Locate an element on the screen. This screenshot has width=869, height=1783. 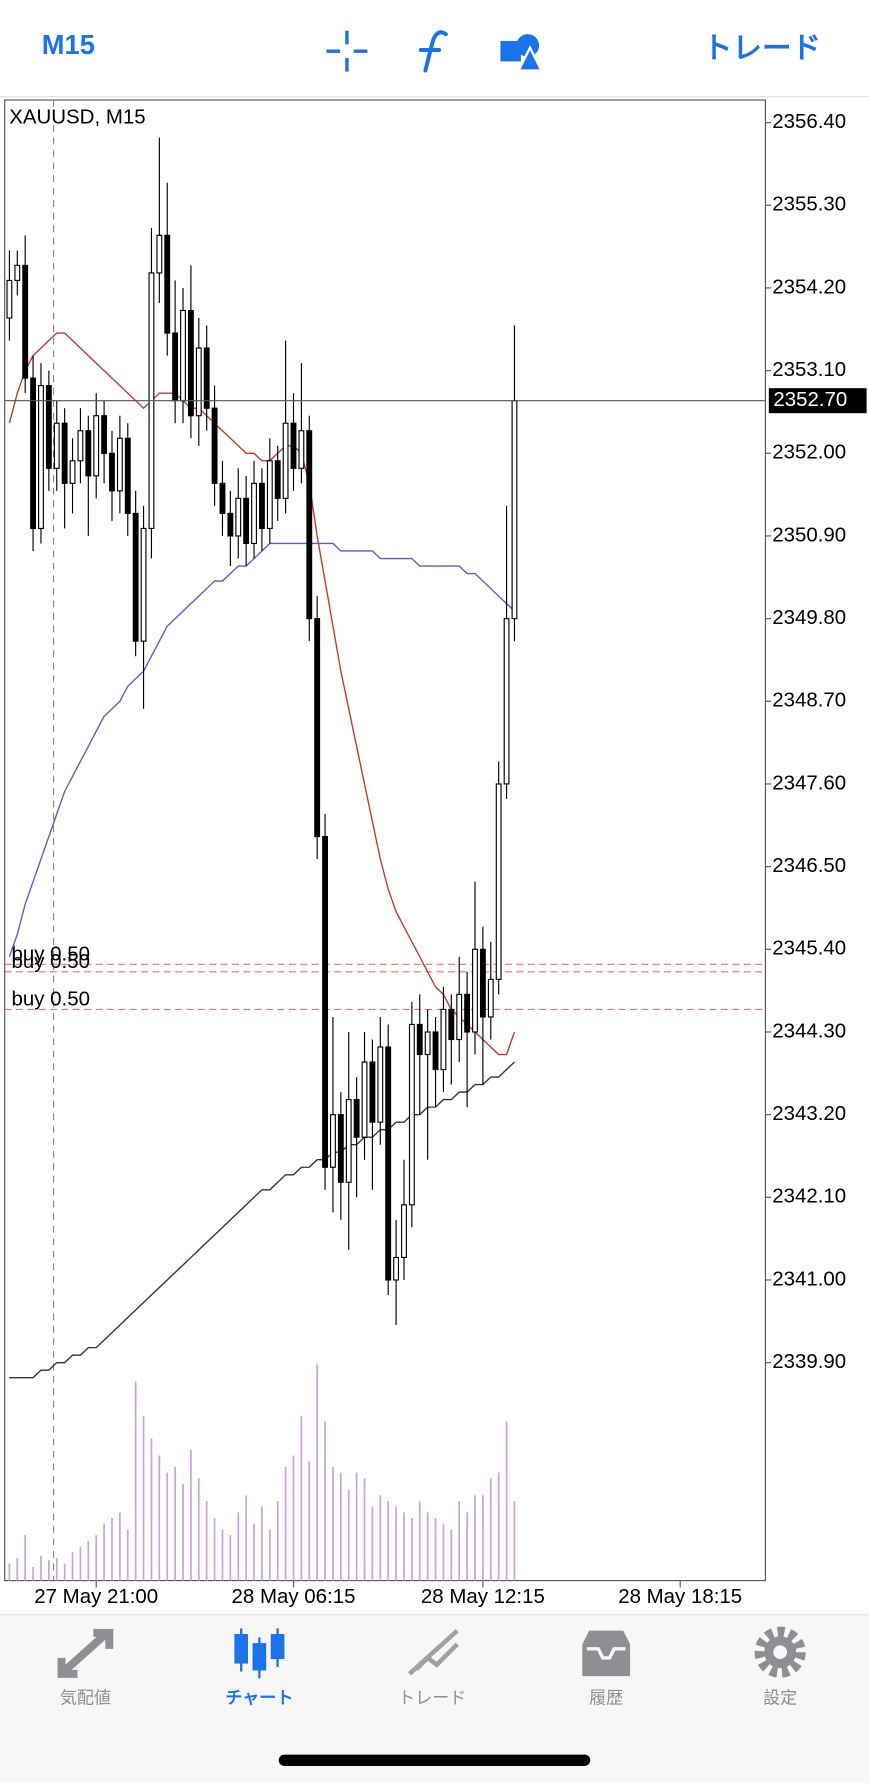
y-tick-label: 2348.70 is located at coordinates (809, 700).